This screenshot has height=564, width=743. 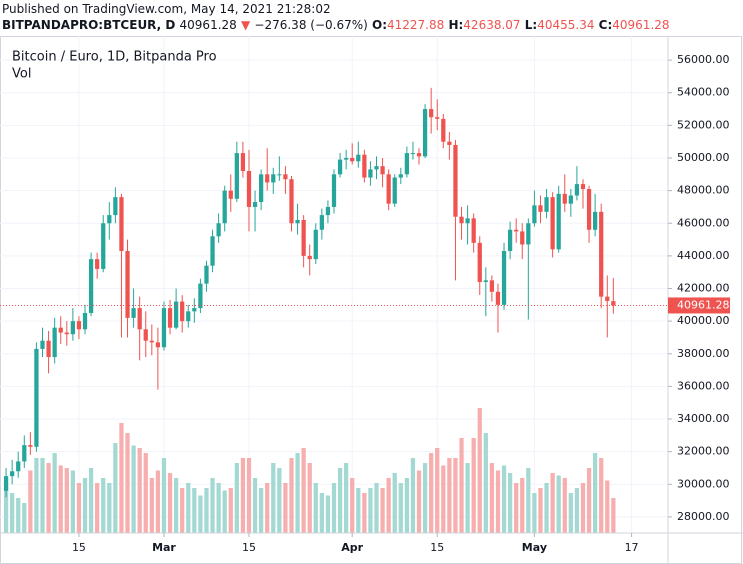 I want to click on volume-label: Vol, so click(x=21, y=74).